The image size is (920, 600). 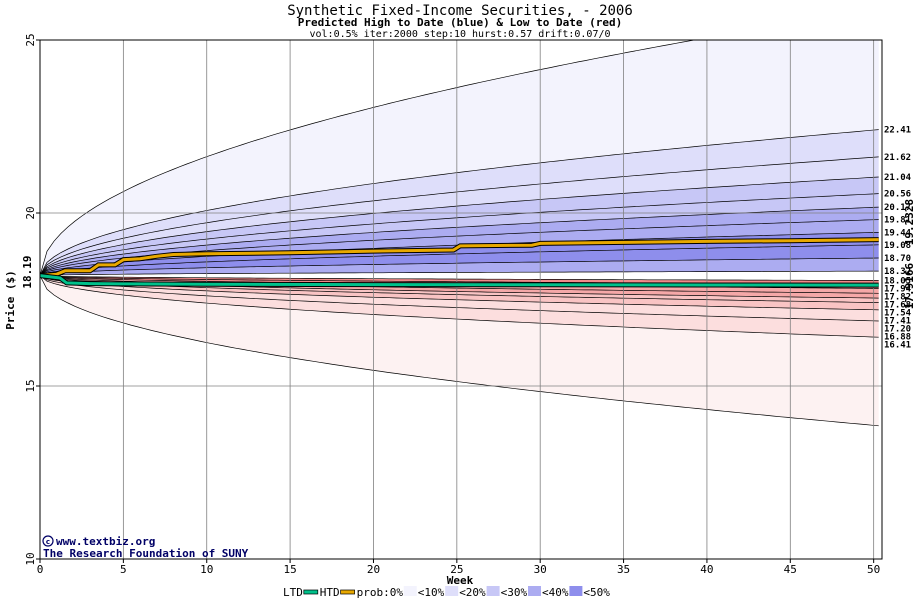 What do you see at coordinates (873, 569) in the screenshot?
I see `x-tick-label: 50` at bounding box center [873, 569].